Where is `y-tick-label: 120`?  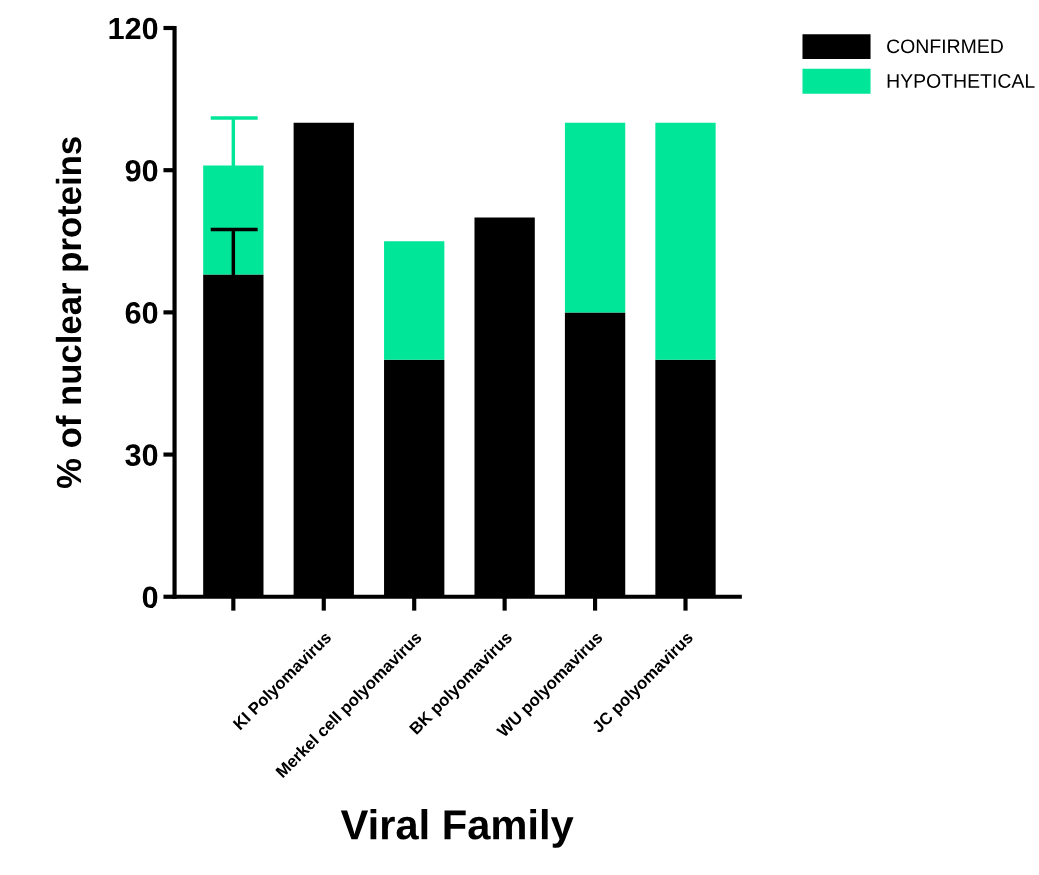
y-tick-label: 120 is located at coordinates (133, 28).